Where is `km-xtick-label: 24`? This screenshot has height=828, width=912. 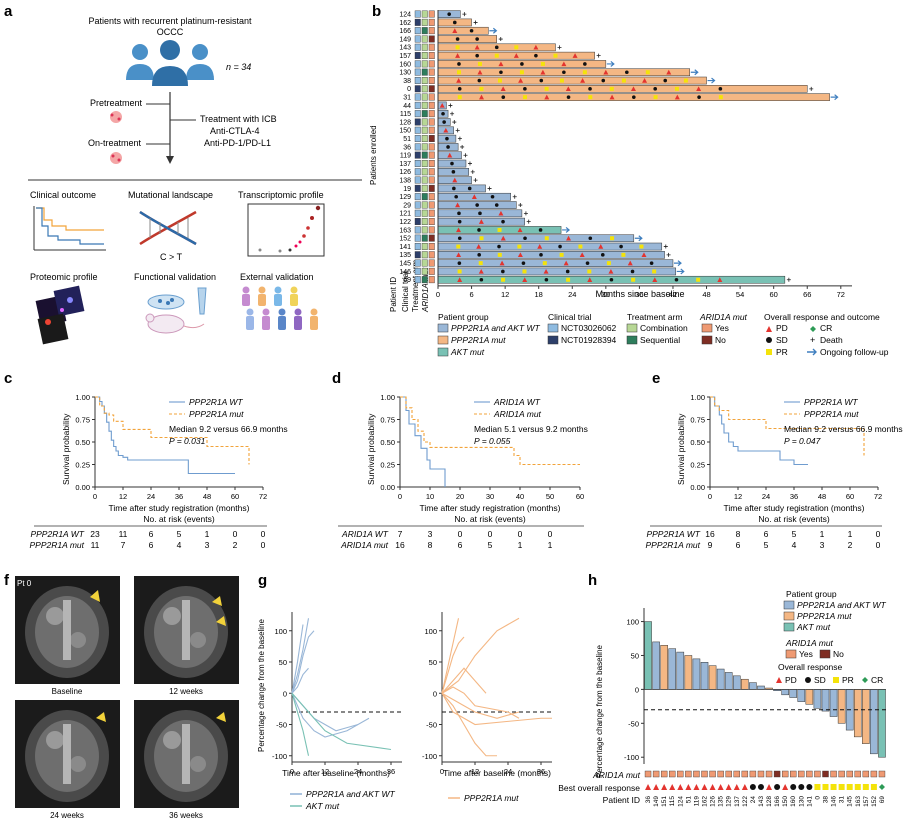 km-xtick-label: 24 is located at coordinates (766, 496).